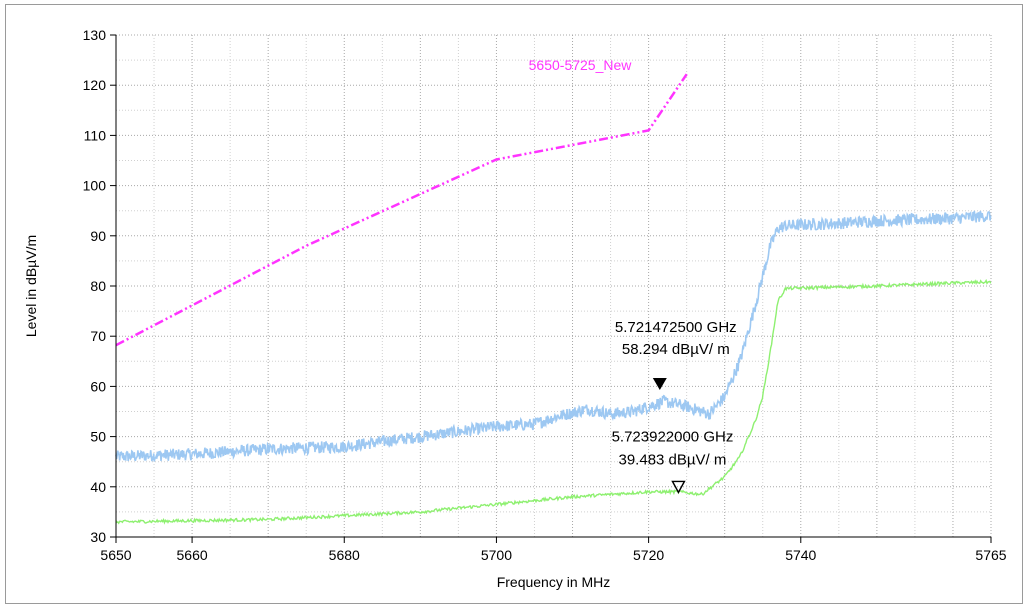 This screenshot has height=605, width=1030. What do you see at coordinates (659, 383) in the screenshot?
I see `marker-1-triangle` at bounding box center [659, 383].